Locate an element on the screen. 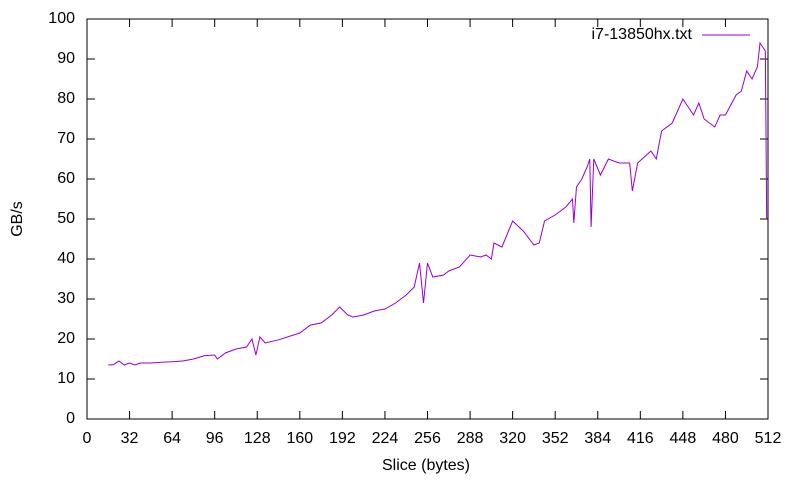 The width and height of the screenshot is (800, 480). x-tick-label: 32 is located at coordinates (130, 438).